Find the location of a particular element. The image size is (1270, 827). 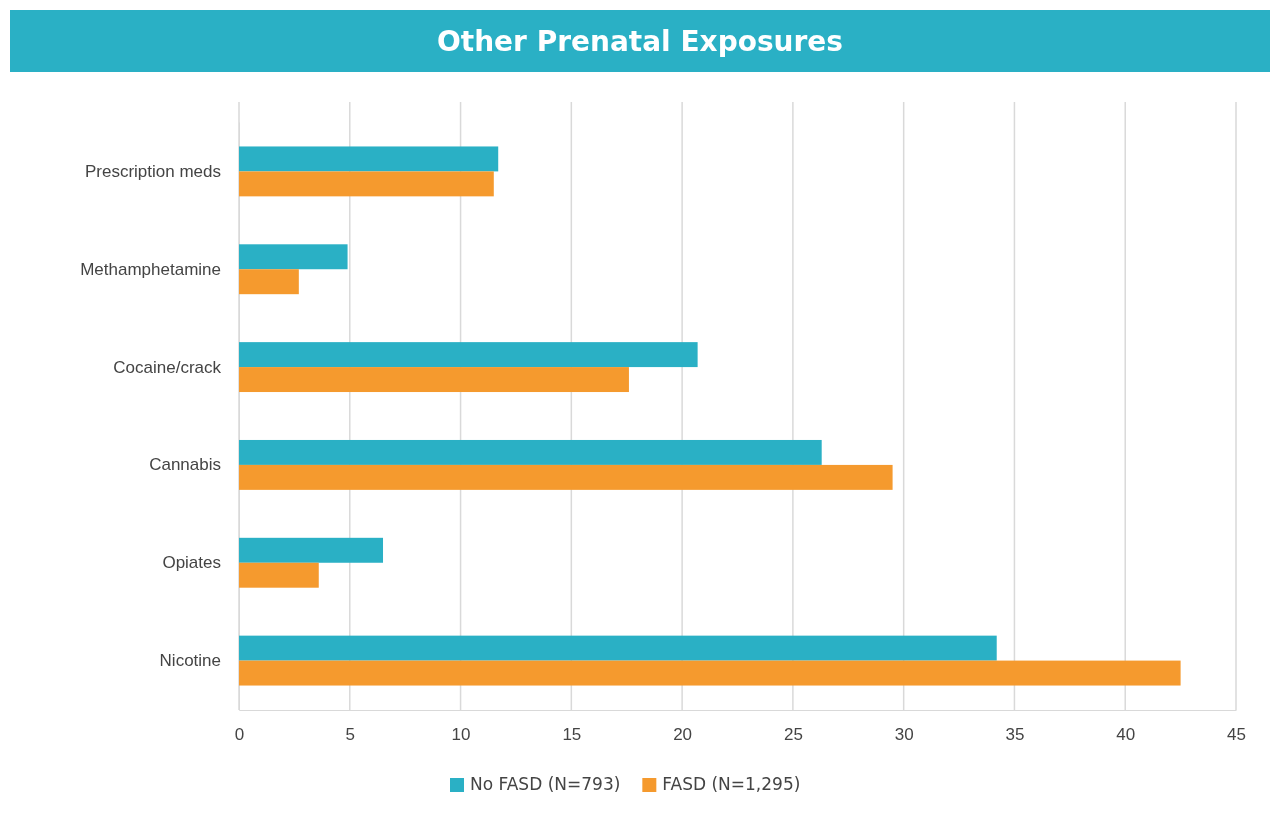

chart-title: Other Prenatal Exposures is located at coordinates (640, 41).